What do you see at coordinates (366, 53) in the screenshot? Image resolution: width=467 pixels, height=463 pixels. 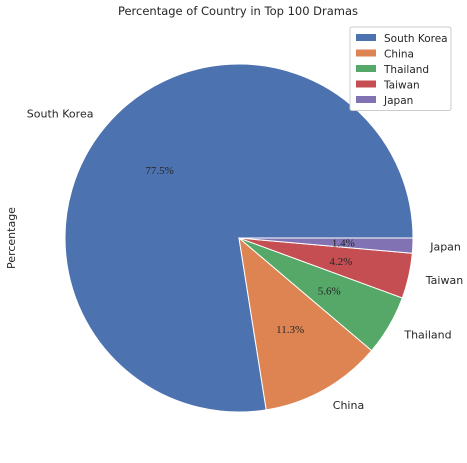 I see `legend-swatch-china` at bounding box center [366, 53].